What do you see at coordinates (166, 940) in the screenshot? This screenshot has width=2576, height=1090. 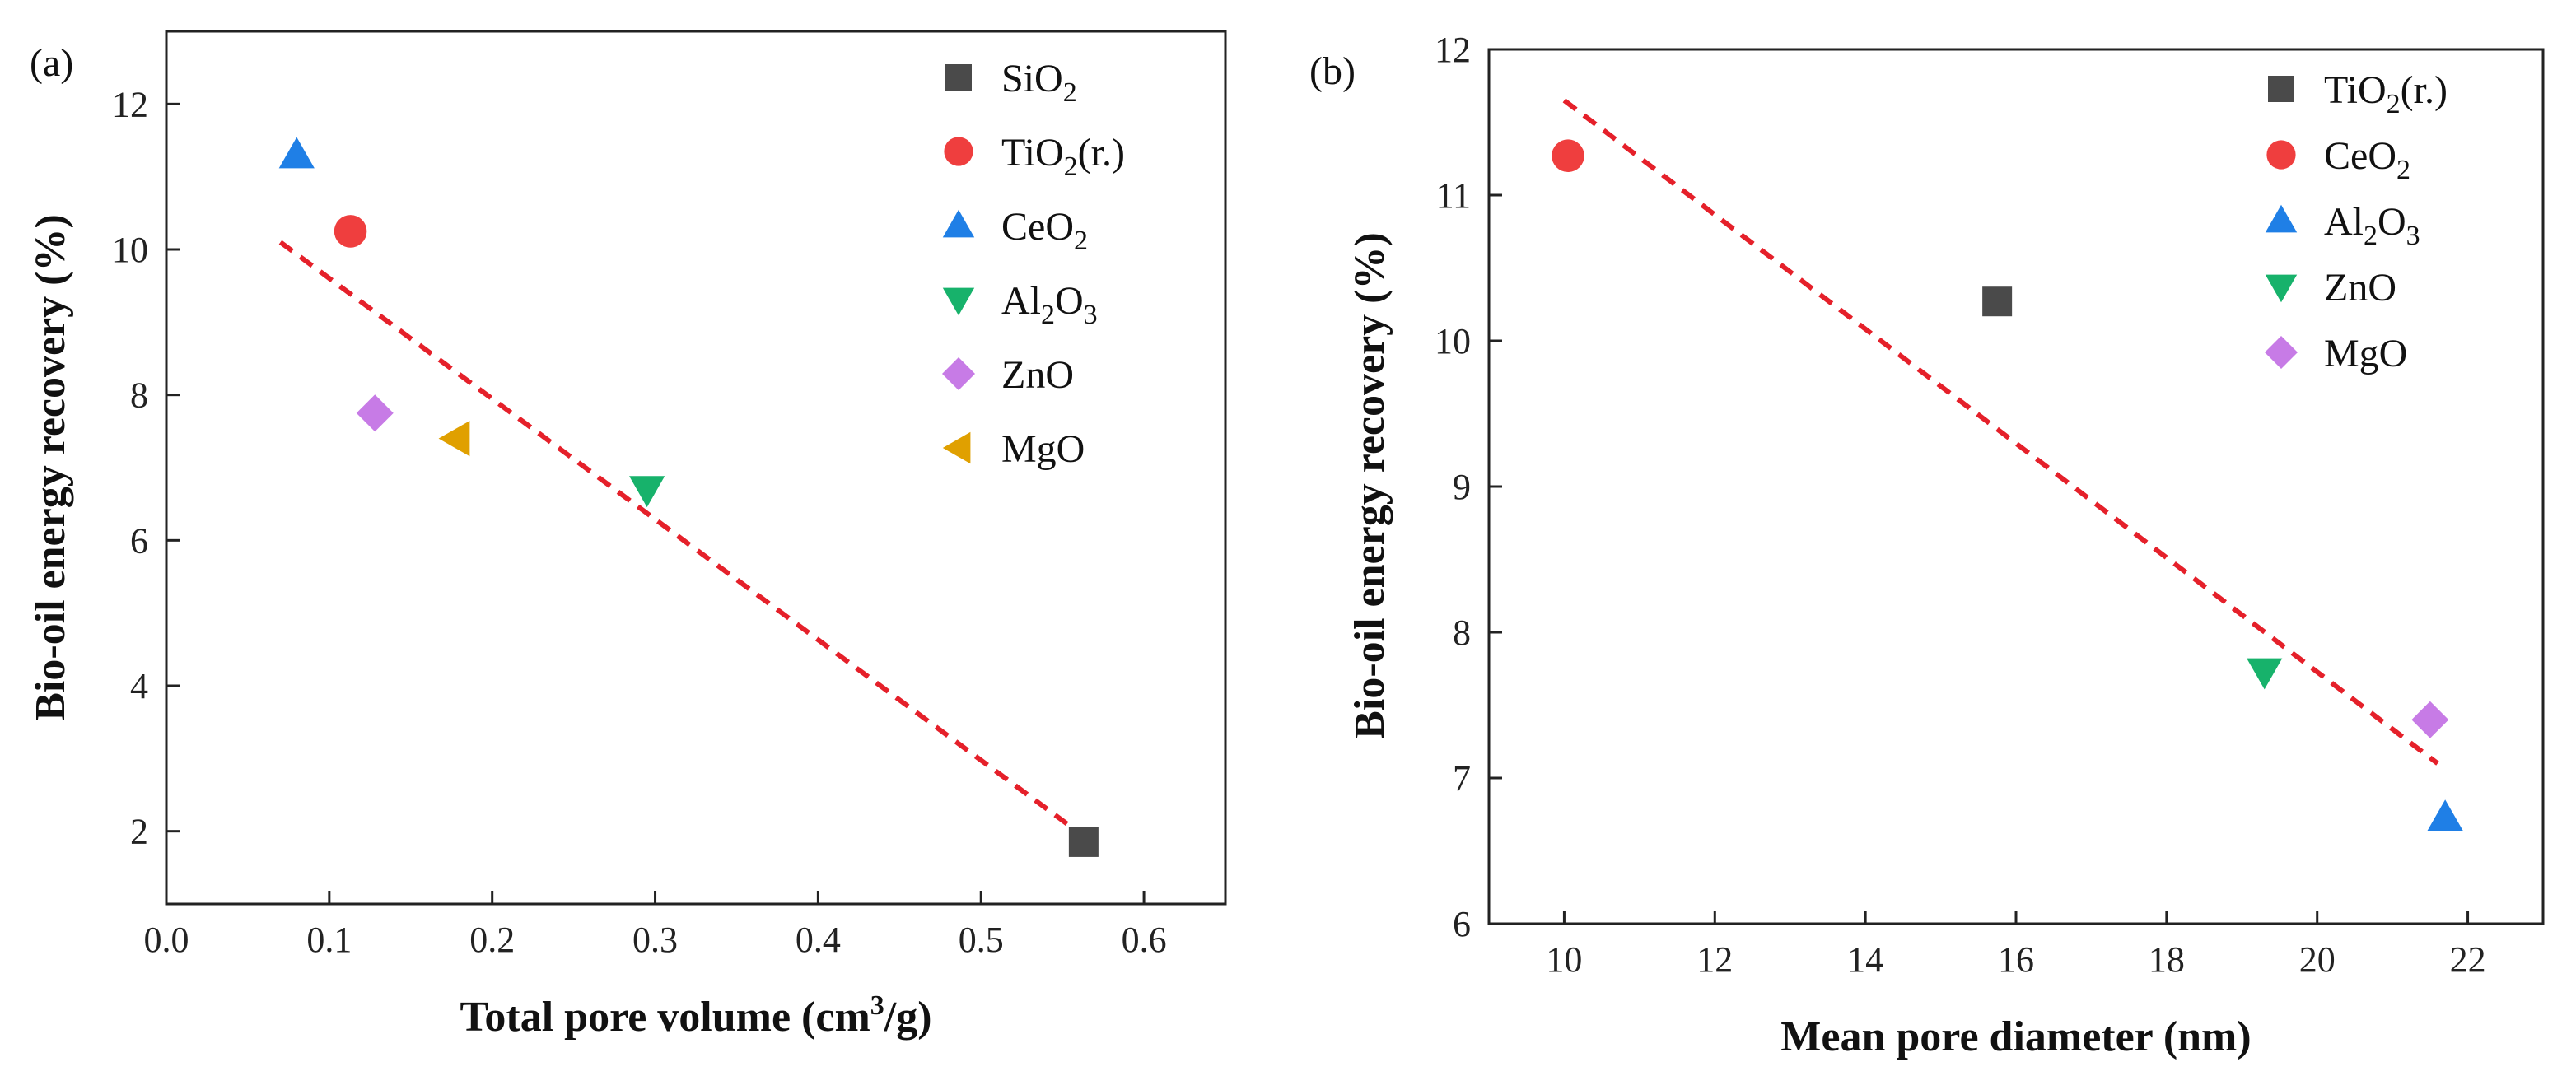 I see `x-tick-label: 0.0` at bounding box center [166, 940].